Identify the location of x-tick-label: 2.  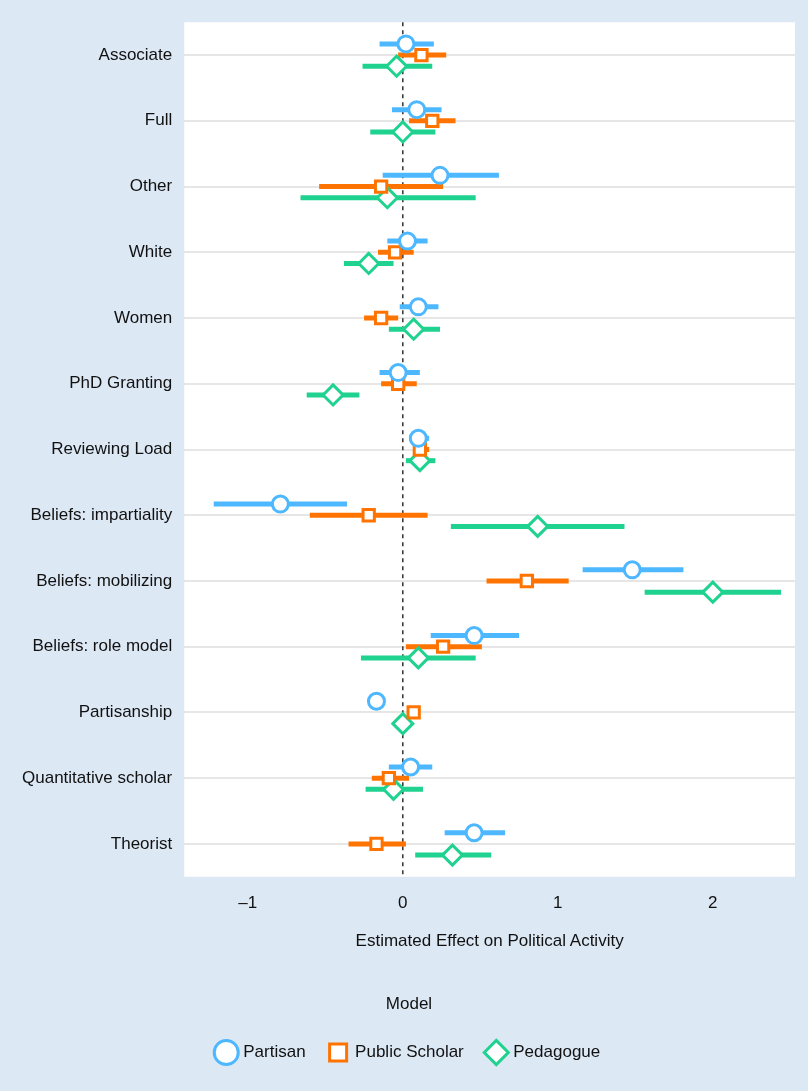
(713, 902).